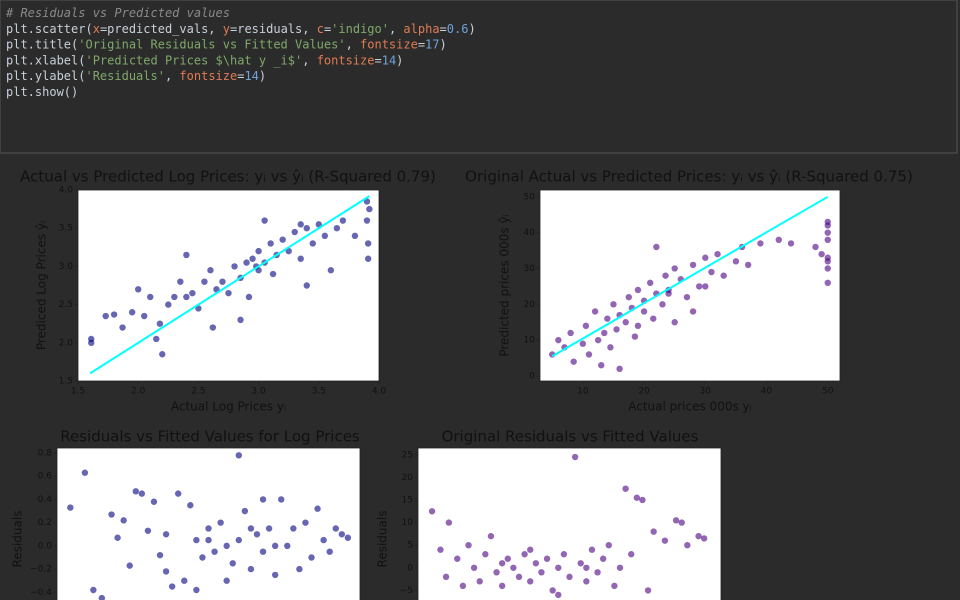 Image resolution: width=960 pixels, height=600 pixels. Describe the element at coordinates (379, 392) in the screenshot. I see `x-tick-label: 4.0` at that location.